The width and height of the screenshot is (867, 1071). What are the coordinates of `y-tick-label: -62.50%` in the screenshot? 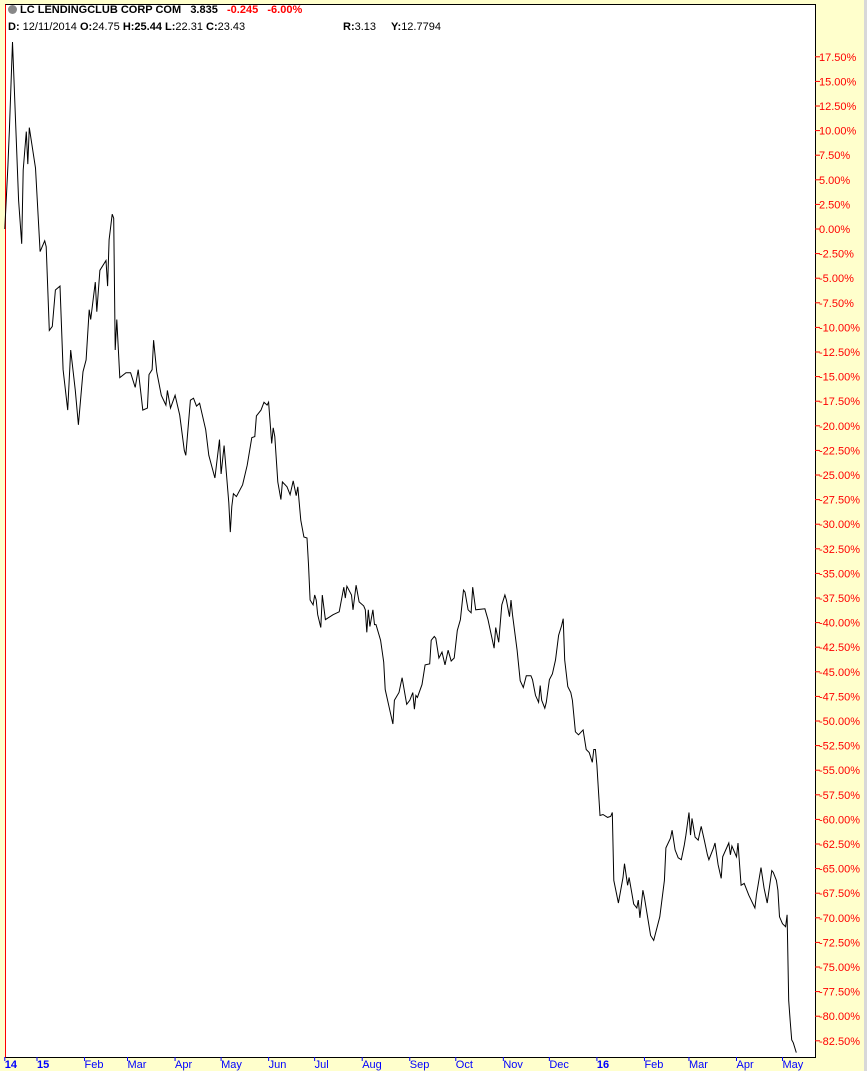 It's located at (839, 845).